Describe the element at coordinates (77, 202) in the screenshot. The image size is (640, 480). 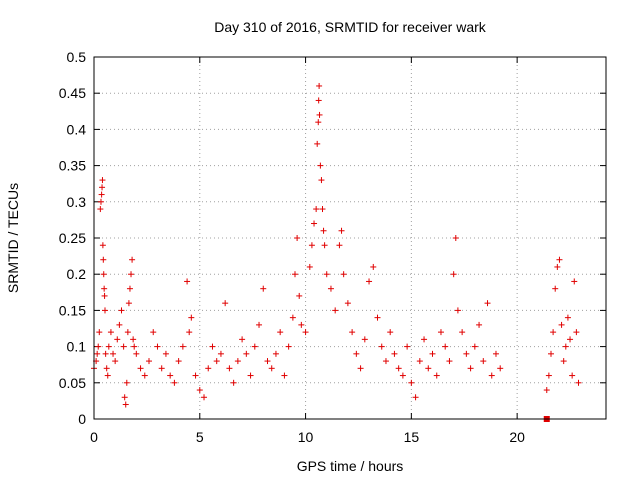
I see `y-tick-label: 0.3` at that location.